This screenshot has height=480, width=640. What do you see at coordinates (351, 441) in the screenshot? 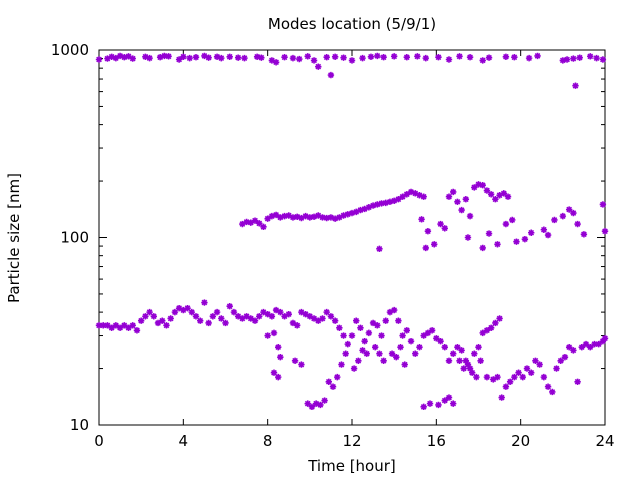
I see `x-tick-label: 12` at bounding box center [351, 441].